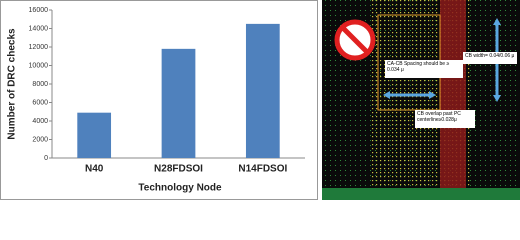  What do you see at coordinates (39, 65) in the screenshot?
I see `y-tick-label: 10000` at bounding box center [39, 65].